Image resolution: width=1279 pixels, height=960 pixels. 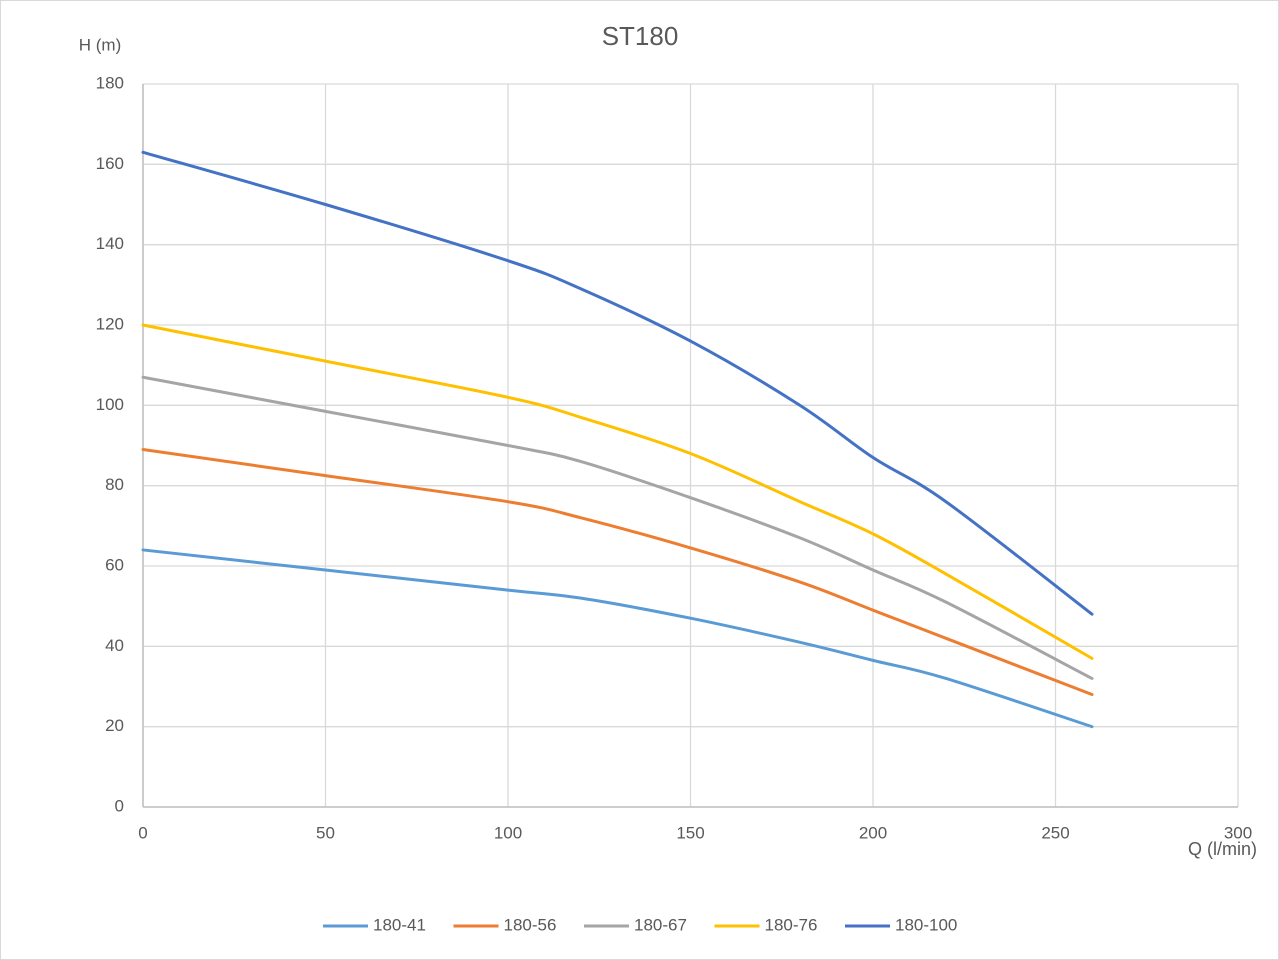 I want to click on x-tick-label: 250, so click(x=1055, y=832).